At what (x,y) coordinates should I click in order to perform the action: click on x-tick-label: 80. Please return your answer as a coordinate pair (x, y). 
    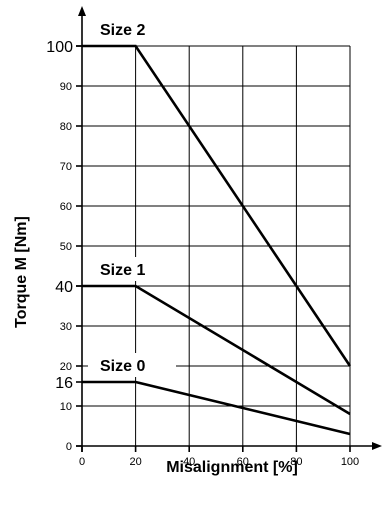
    Looking at the image, I should click on (296, 462).